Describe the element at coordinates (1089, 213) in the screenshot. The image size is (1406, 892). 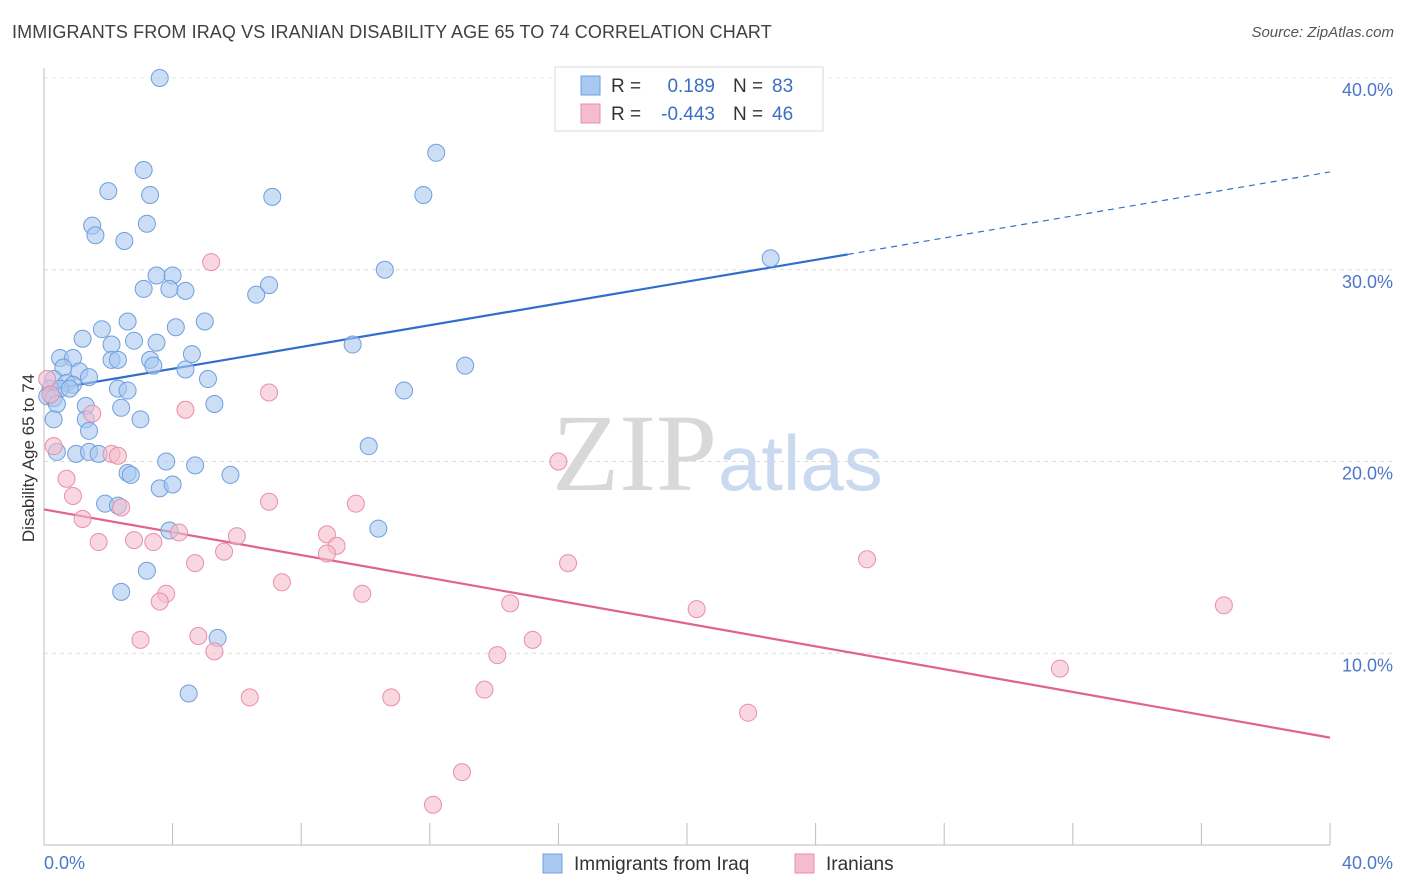
I see `trend-line-iraq-extension` at that location.